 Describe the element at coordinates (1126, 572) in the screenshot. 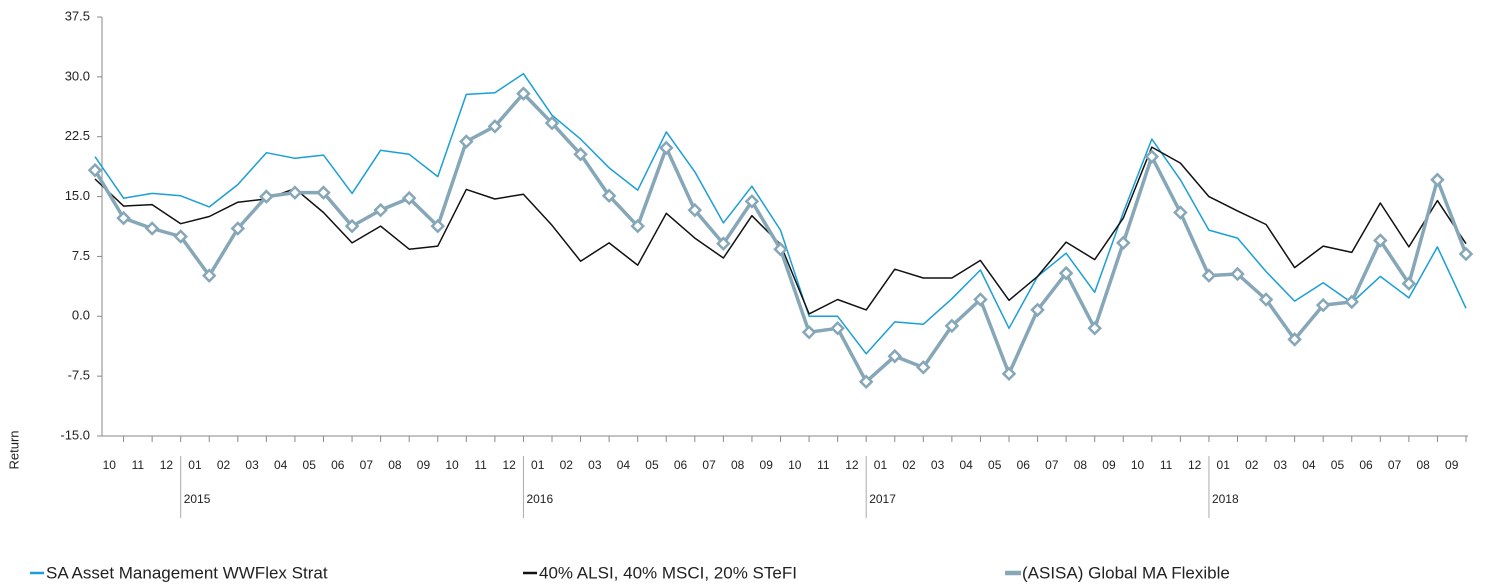

I see `legend-label: (ASISA) Global MA Flexible` at that location.